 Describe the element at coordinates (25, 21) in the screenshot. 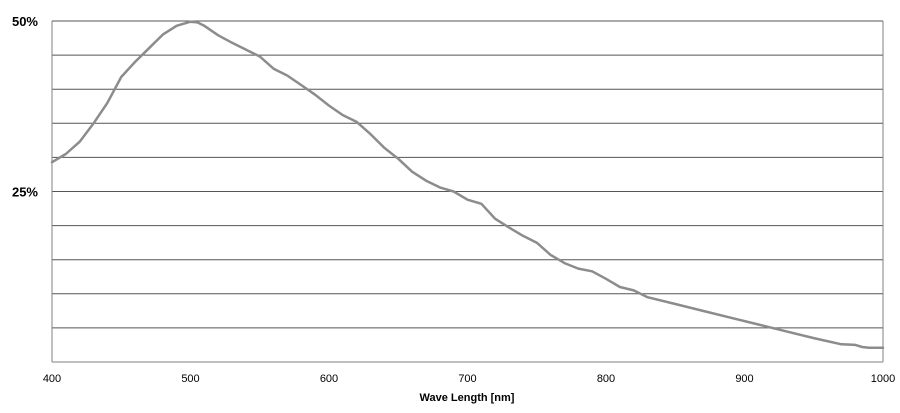

I see `y-tick-label: 50%` at that location.